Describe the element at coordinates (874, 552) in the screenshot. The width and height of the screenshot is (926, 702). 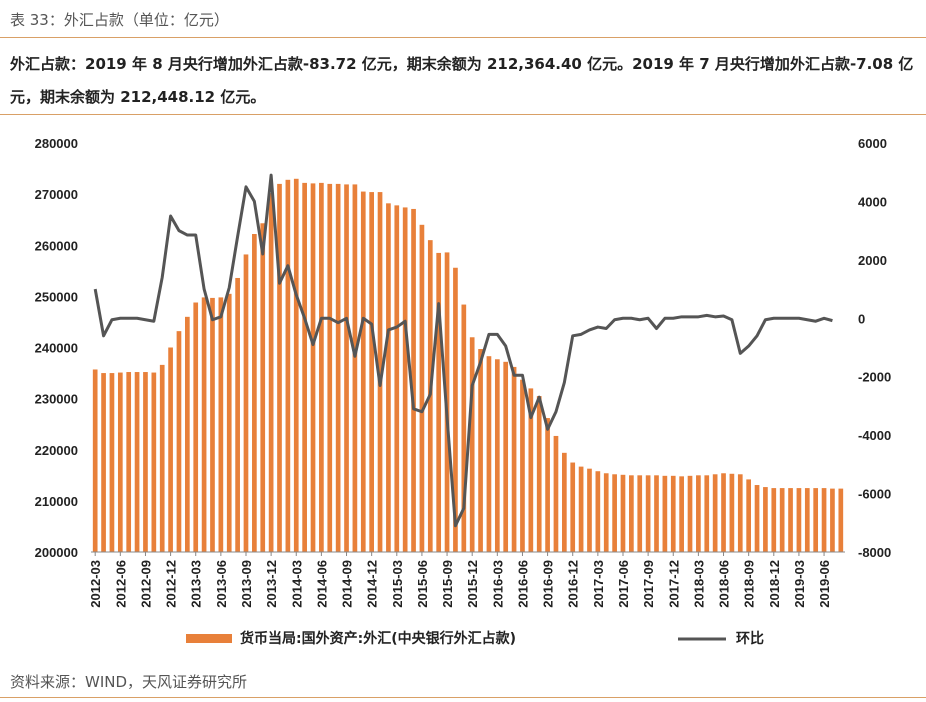
I see `right-tick-label: -8000` at that location.